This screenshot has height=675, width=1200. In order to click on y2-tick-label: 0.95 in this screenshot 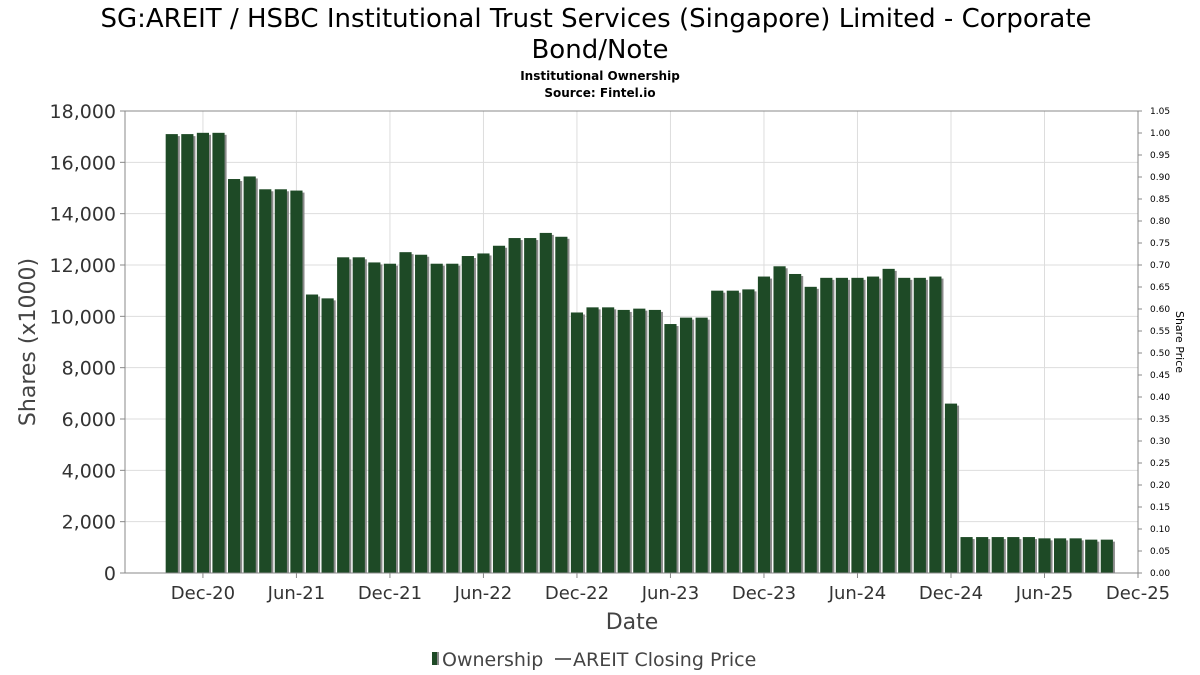, I will do `click(1160, 156)`.